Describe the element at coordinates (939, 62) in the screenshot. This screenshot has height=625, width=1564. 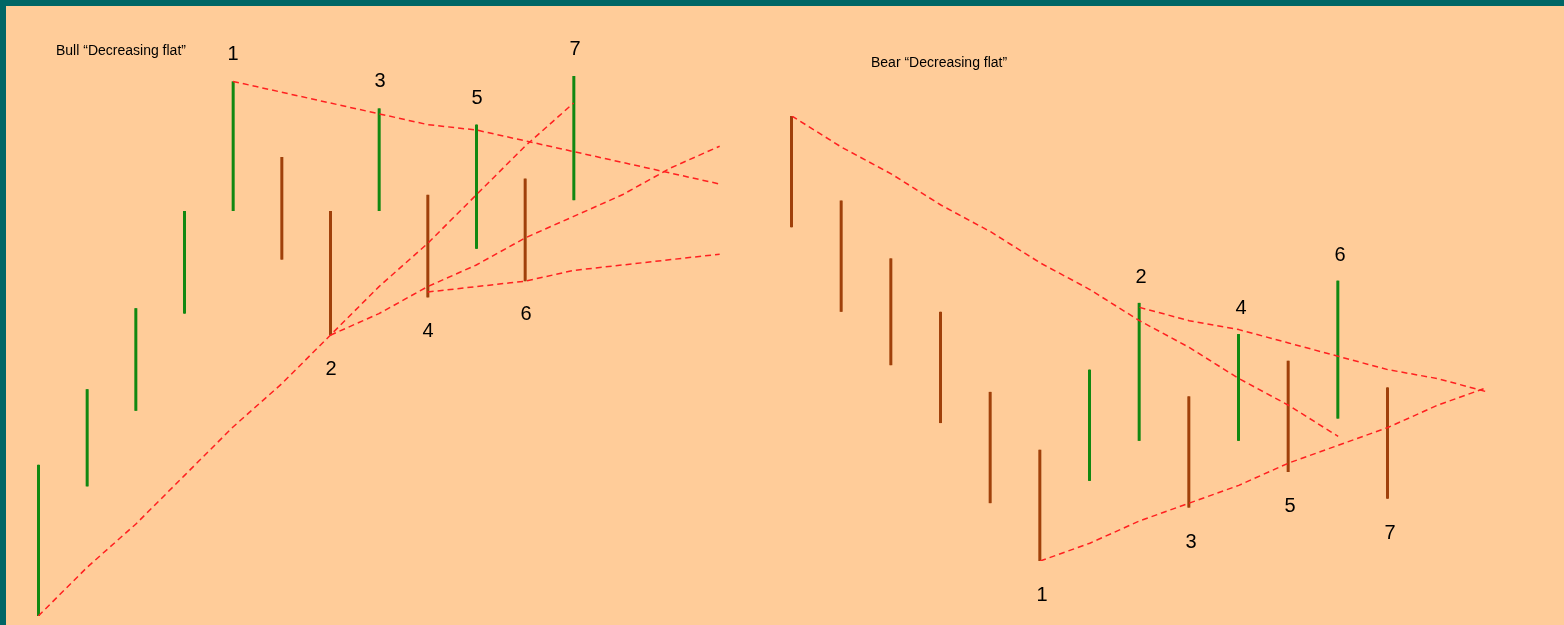
I see `chart-title: Bear “Decreasing flat”` at that location.